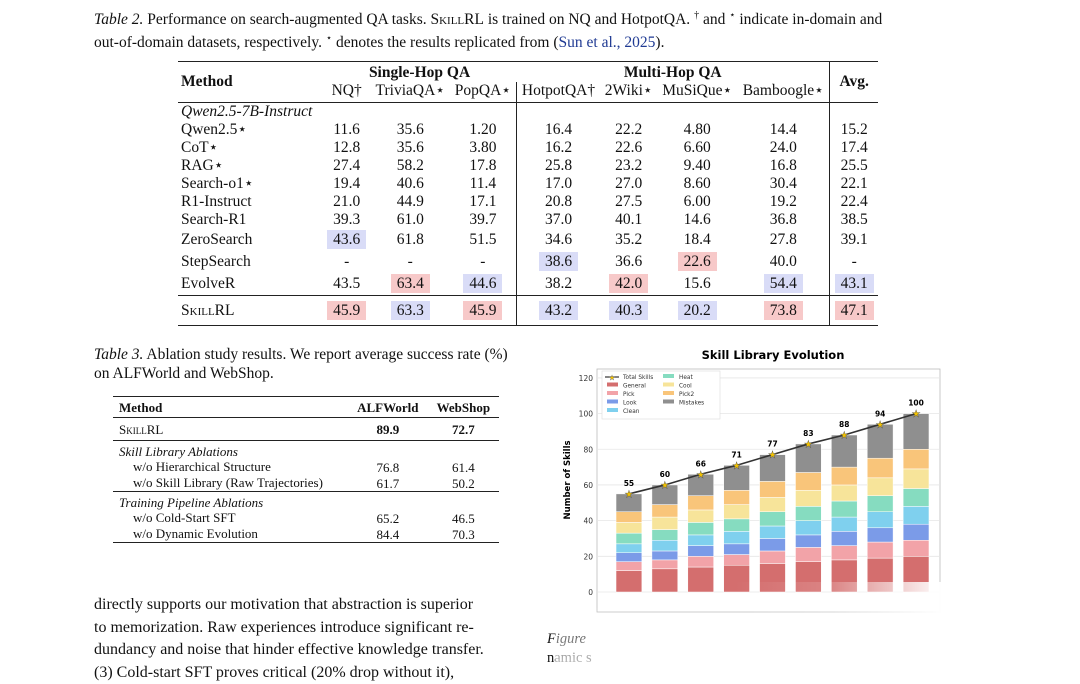 This screenshot has width=1080, height=684. Describe the element at coordinates (558, 310) in the screenshot. I see `cell-value: 43.2` at that location.